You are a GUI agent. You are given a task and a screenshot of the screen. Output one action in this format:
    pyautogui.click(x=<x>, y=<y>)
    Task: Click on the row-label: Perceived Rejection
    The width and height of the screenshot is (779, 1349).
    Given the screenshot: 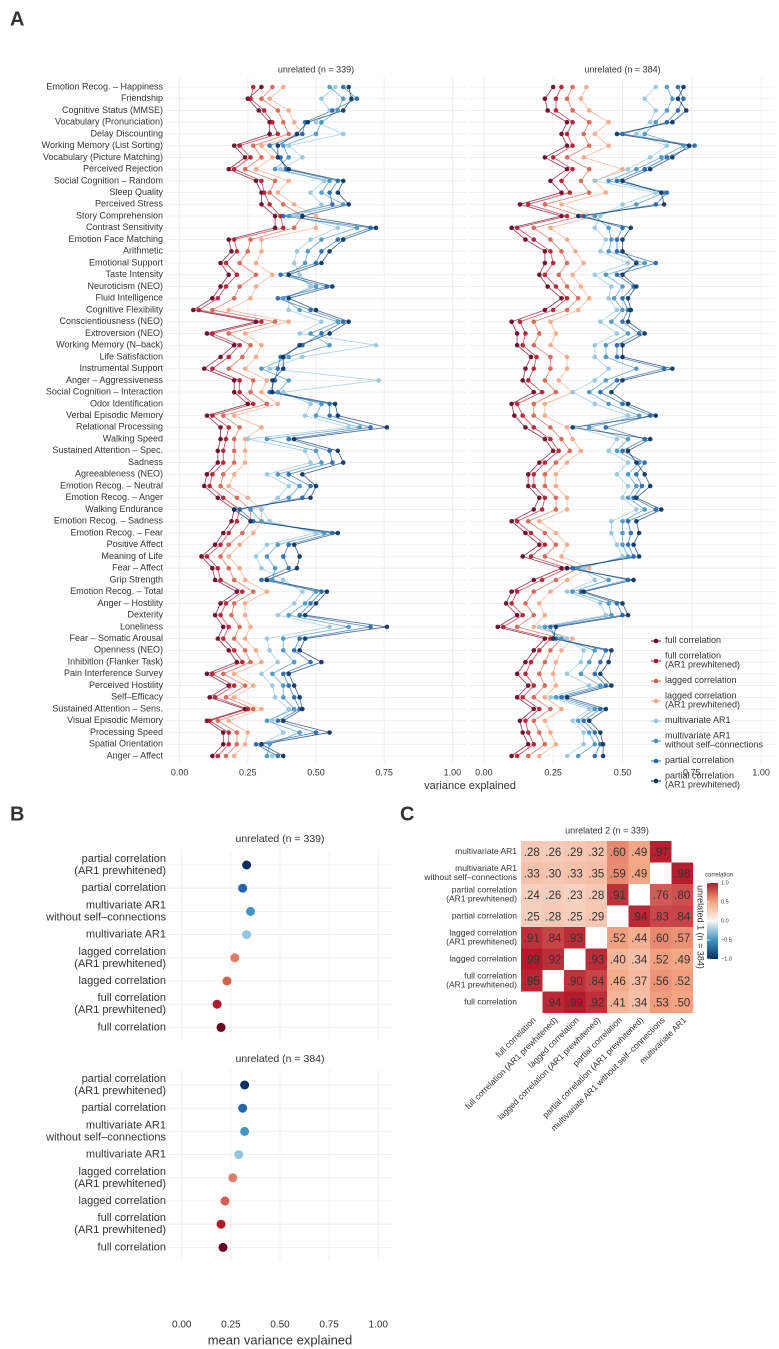 What is the action you would take?
    pyautogui.click(x=123, y=169)
    